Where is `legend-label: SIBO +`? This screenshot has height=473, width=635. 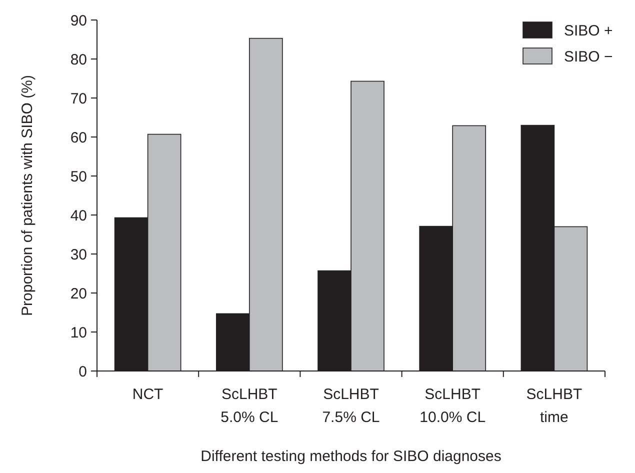 legend-label: SIBO + is located at coordinates (589, 31).